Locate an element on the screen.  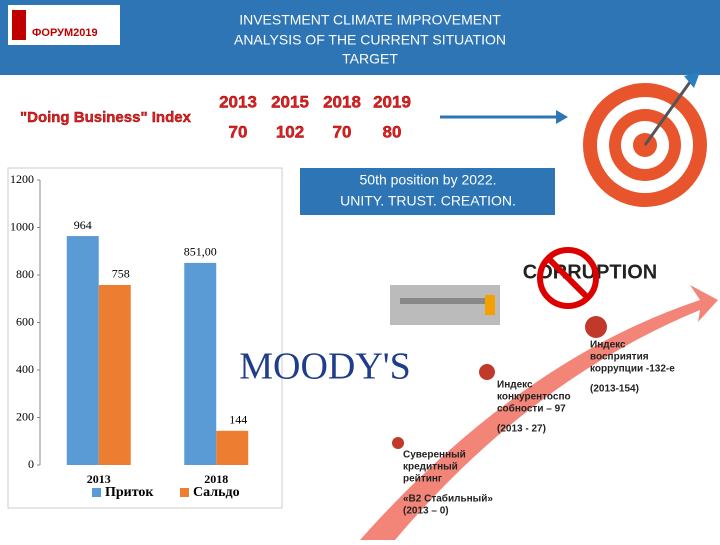
x-tick-label: 2013 is located at coordinates (99, 479).